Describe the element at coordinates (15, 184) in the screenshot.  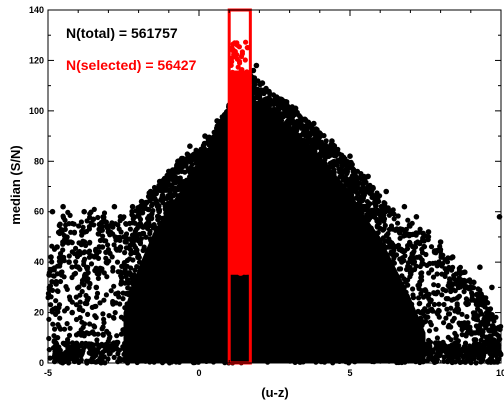
I see `y-axis-label: median (S/N)` at that location.